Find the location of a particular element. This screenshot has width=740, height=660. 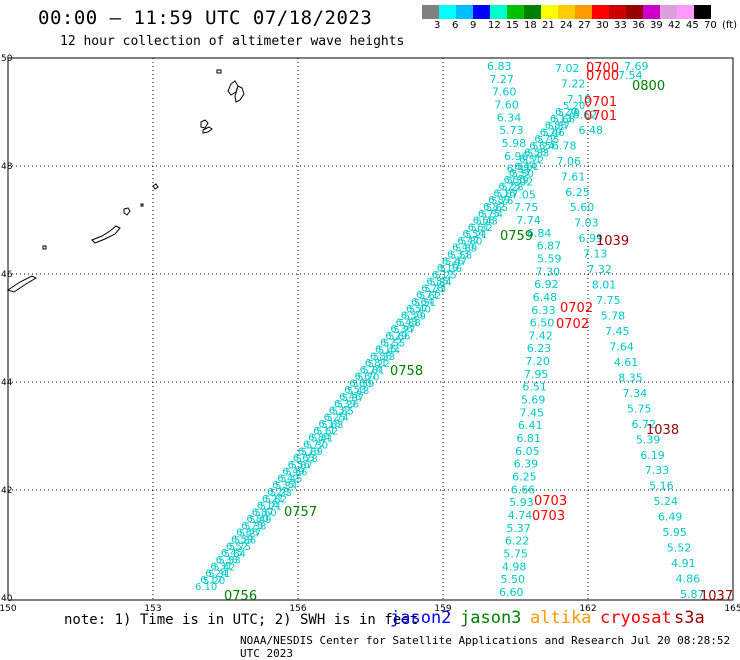

track-c-value: 6.49 is located at coordinates (670, 517).